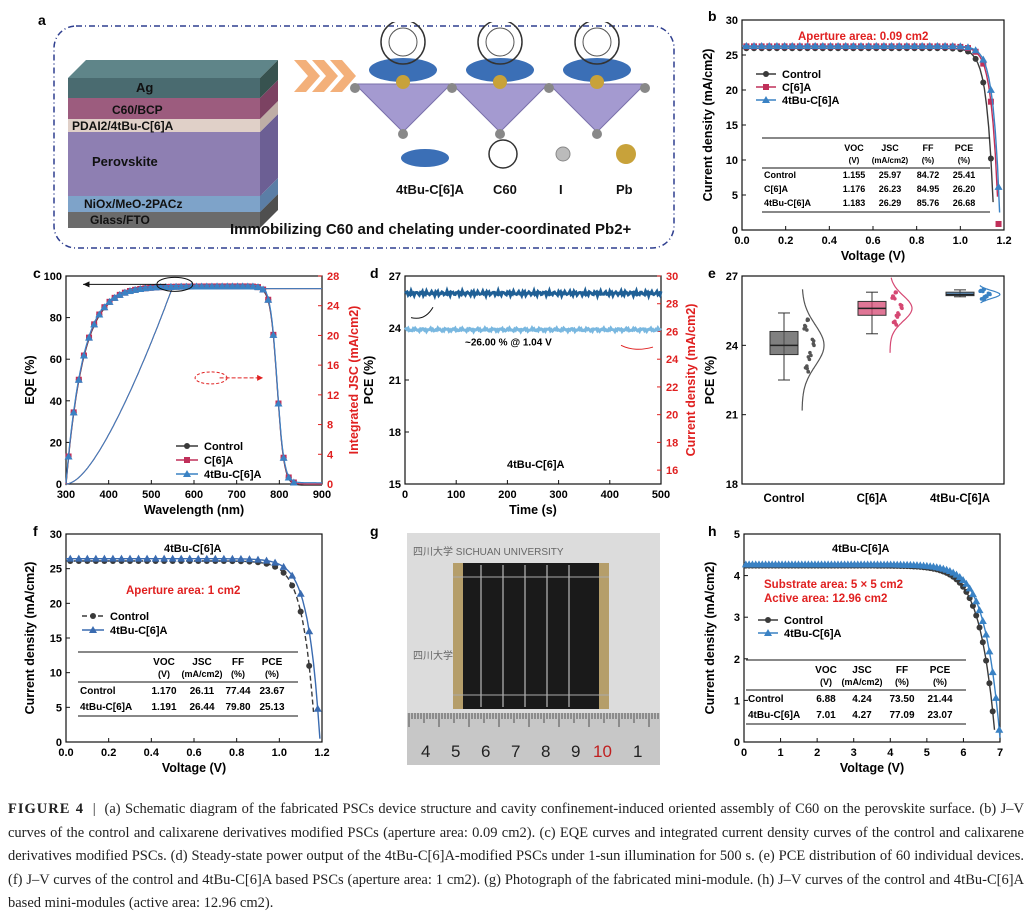 The width and height of the screenshot is (1030, 919). What do you see at coordinates (830, 241) in the screenshot?
I see `x-tick-label: 0.4` at bounding box center [830, 241].